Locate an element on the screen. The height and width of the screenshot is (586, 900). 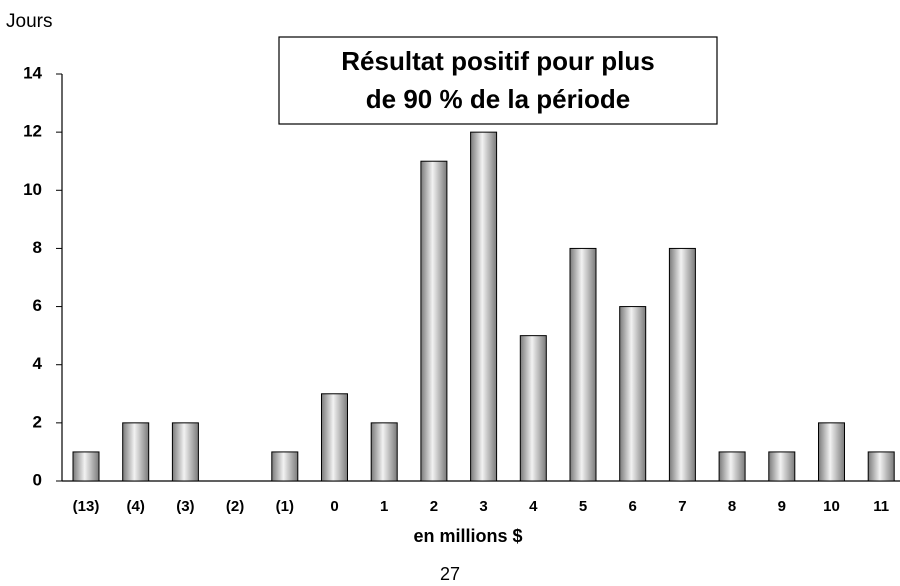
x-tick-label: (2) is located at coordinates (235, 506).